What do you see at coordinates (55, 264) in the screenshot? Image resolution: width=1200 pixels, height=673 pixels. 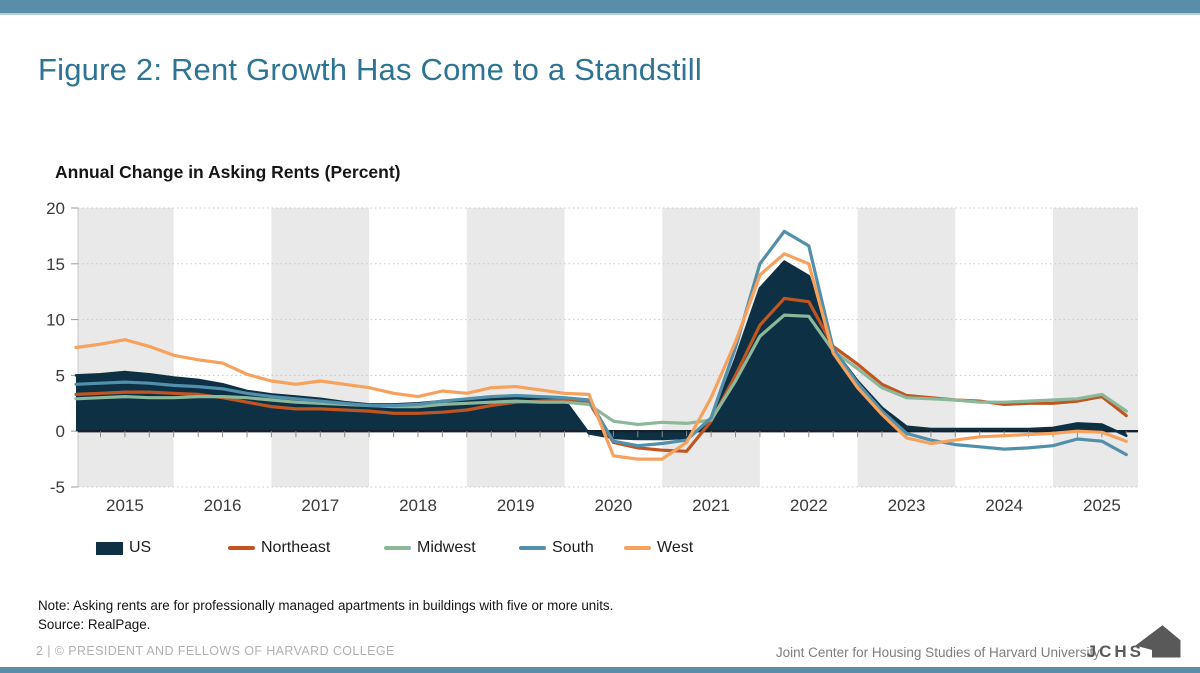 I see `y-tick-label-15: 15` at bounding box center [55, 264].